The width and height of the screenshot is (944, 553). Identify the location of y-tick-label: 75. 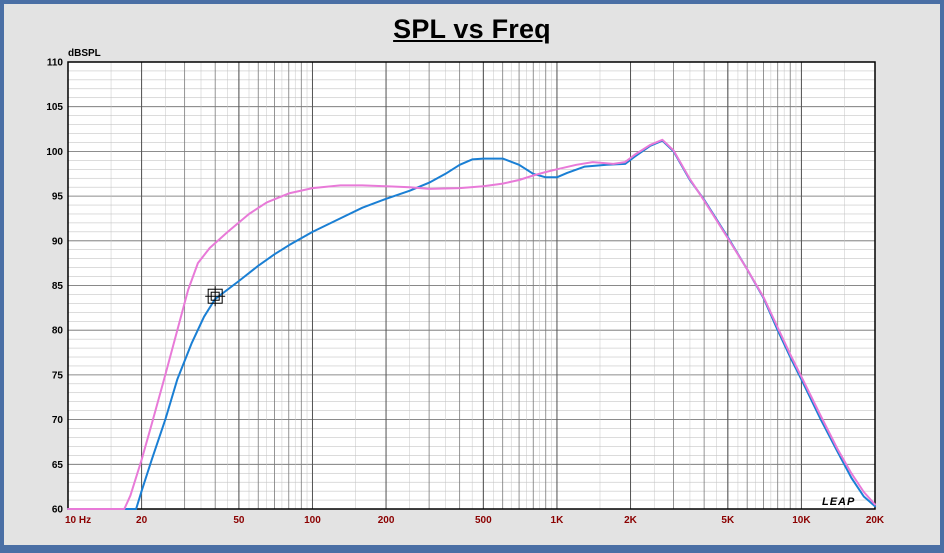
(58, 375).